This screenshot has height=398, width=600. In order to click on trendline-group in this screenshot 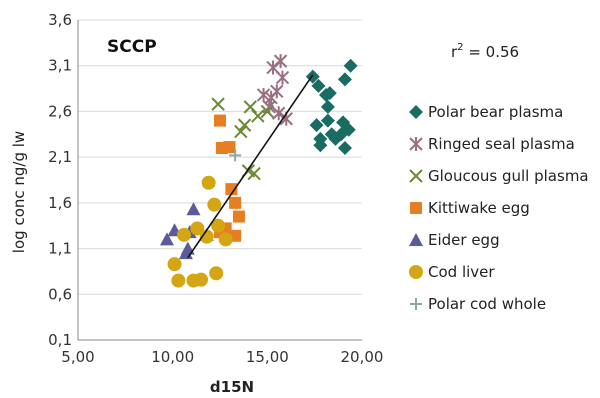, I will do `click(250, 166)`.